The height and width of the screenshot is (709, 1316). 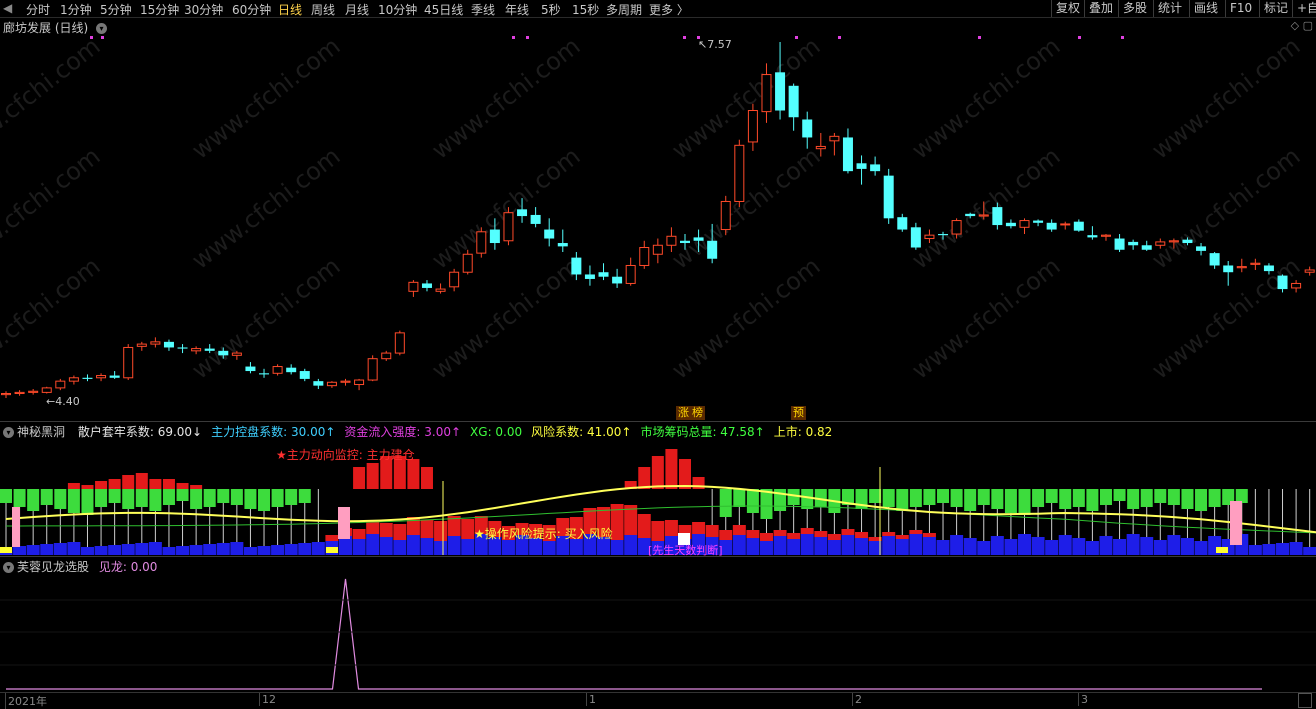 What do you see at coordinates (483, 10) in the screenshot?
I see `period-tab: 季线` at bounding box center [483, 10].